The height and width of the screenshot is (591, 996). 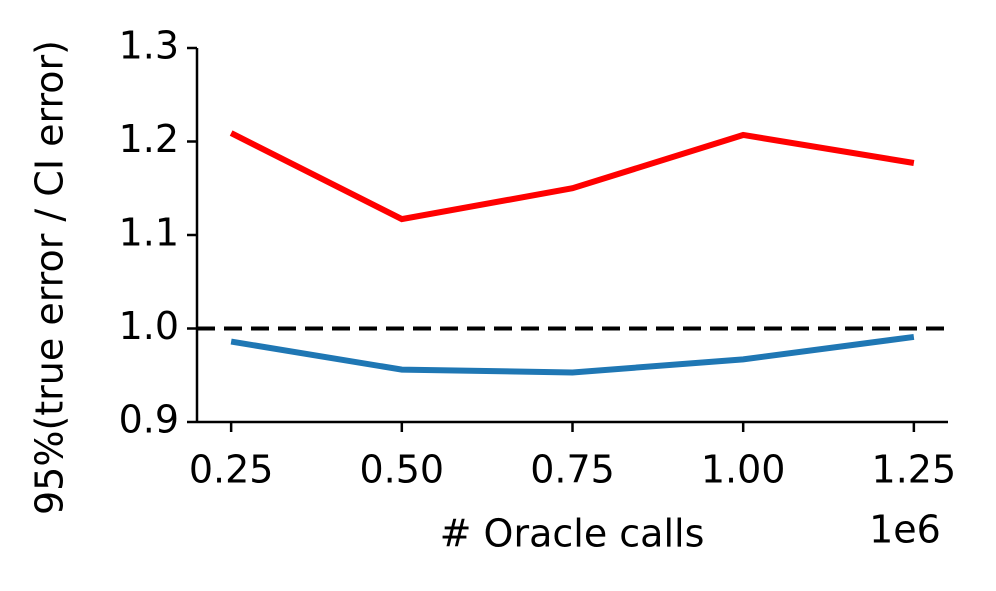 What do you see at coordinates (149, 420) in the screenshot?
I see `y-tick-label: 0.9` at bounding box center [149, 420].